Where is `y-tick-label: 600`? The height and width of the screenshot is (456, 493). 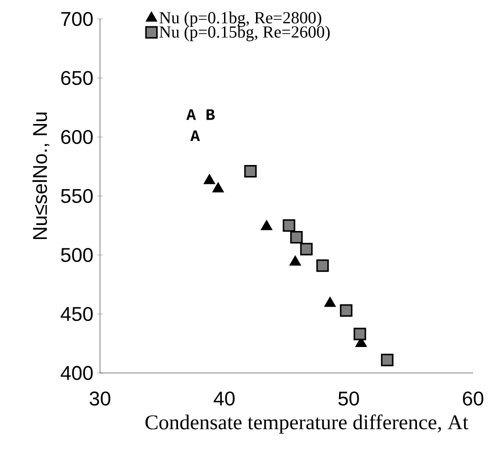 y-tick-label: 600 is located at coordinates (77, 137).